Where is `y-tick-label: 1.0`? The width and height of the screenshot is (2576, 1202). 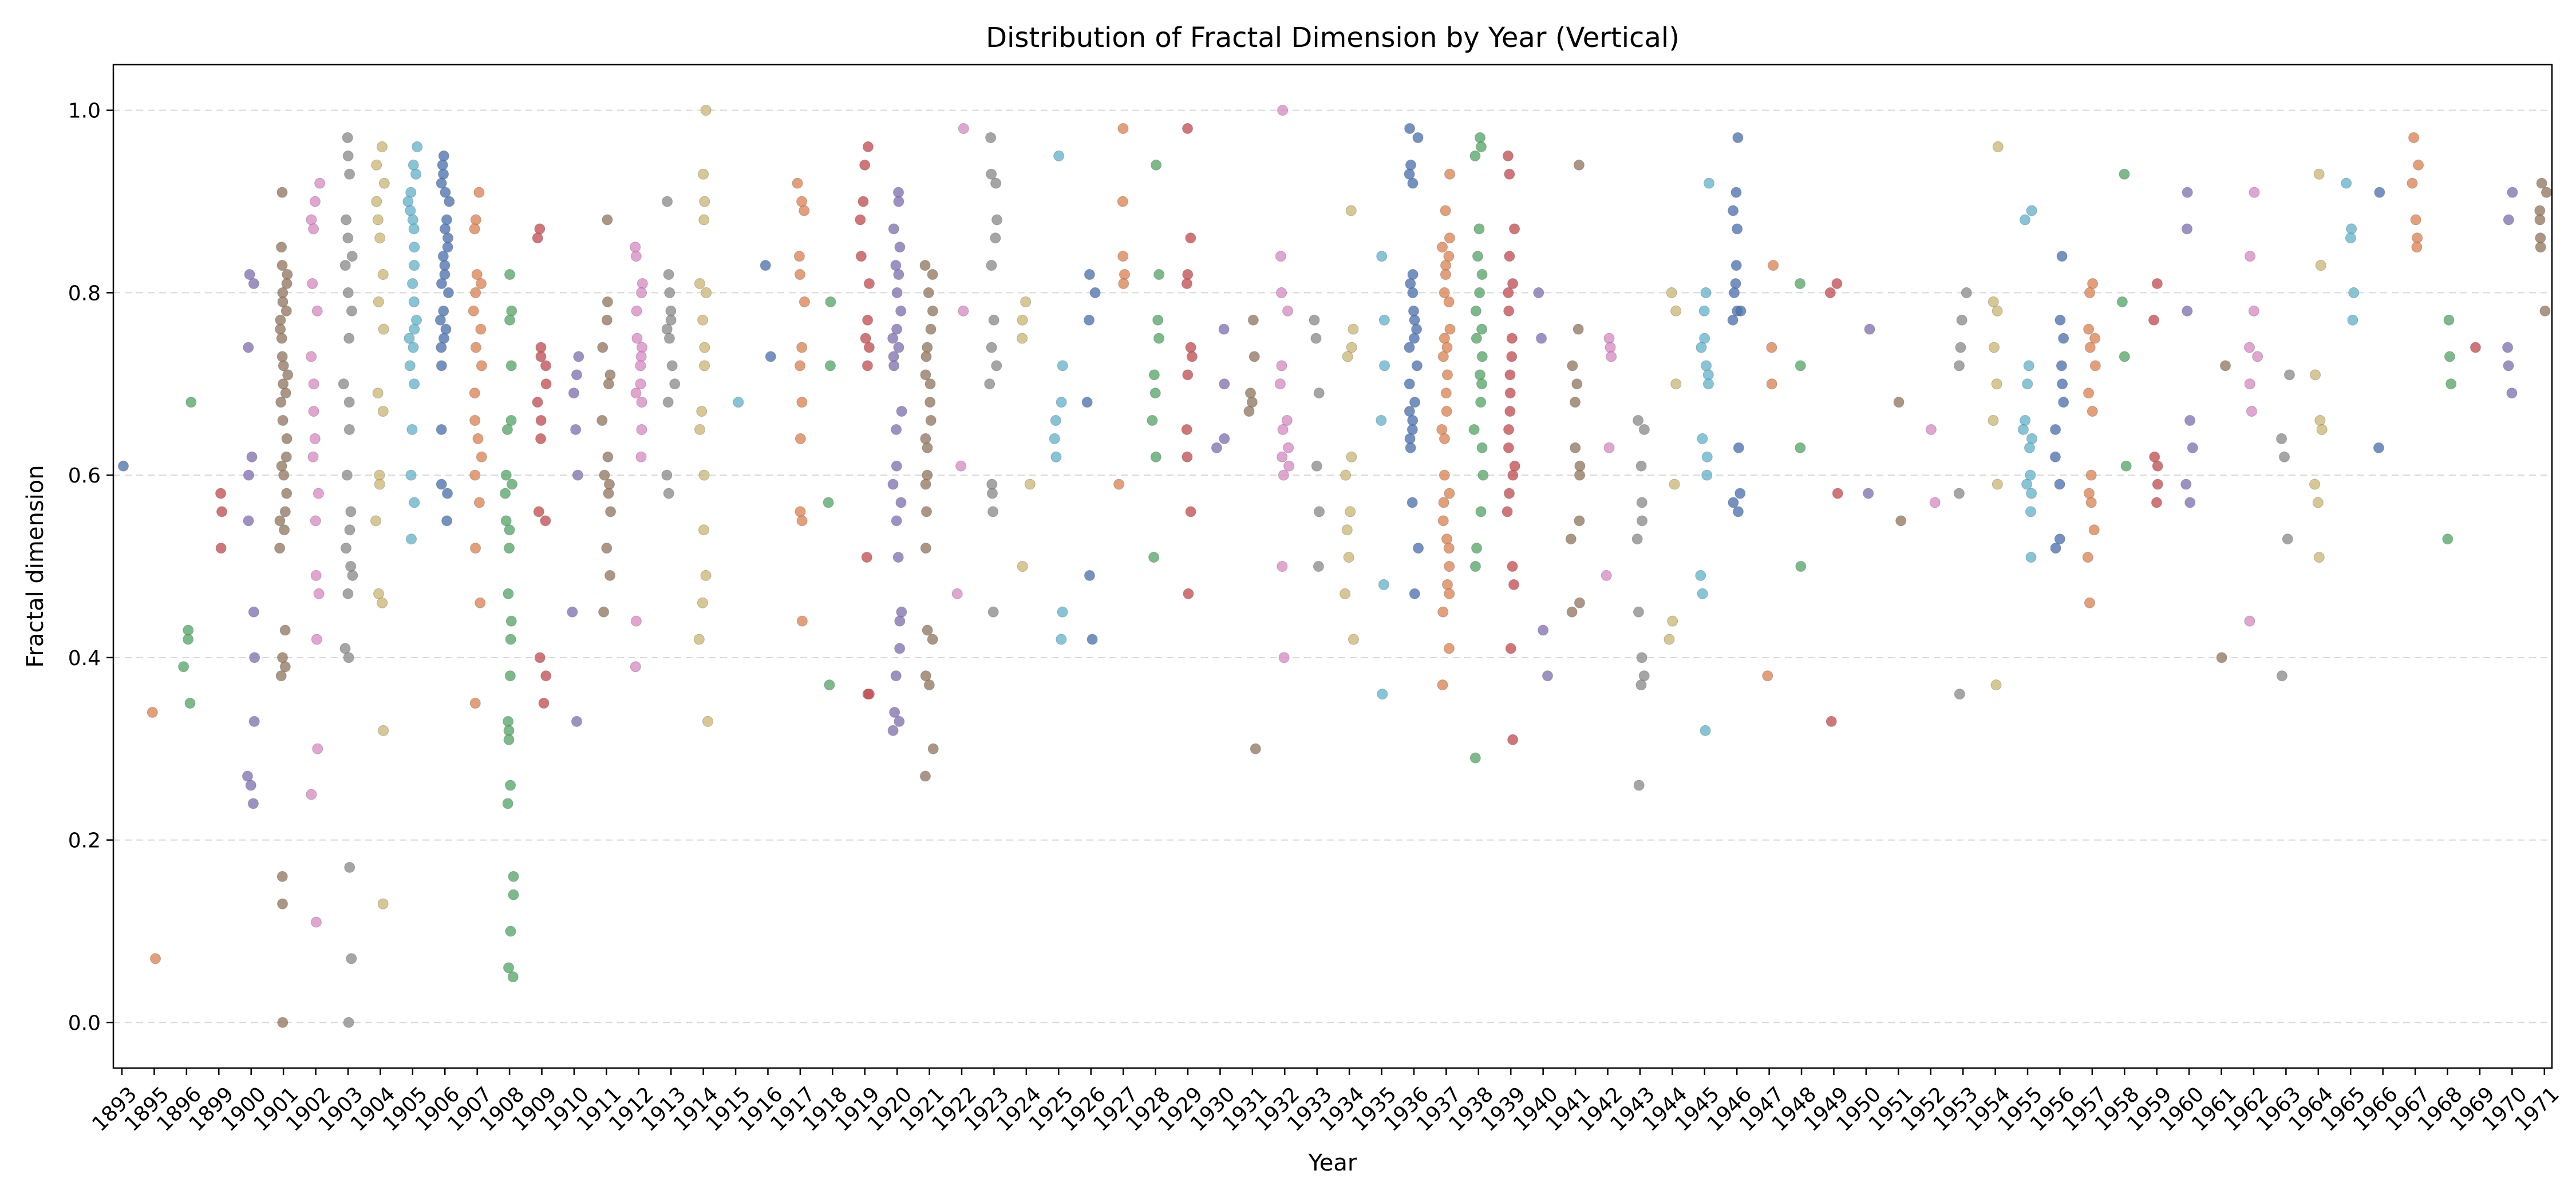
y-tick-label: 1.0 is located at coordinates (84, 112).